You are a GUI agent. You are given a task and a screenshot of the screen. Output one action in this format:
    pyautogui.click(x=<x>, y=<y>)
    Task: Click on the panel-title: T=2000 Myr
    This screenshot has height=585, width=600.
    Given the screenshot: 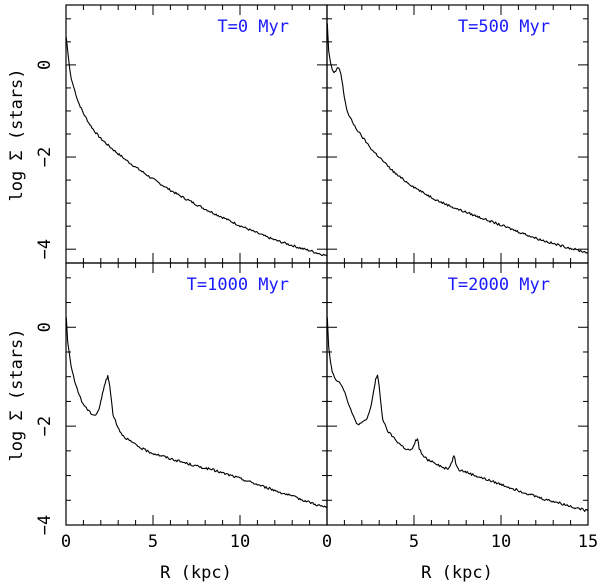 What is the action you would take?
    pyautogui.click(x=499, y=285)
    